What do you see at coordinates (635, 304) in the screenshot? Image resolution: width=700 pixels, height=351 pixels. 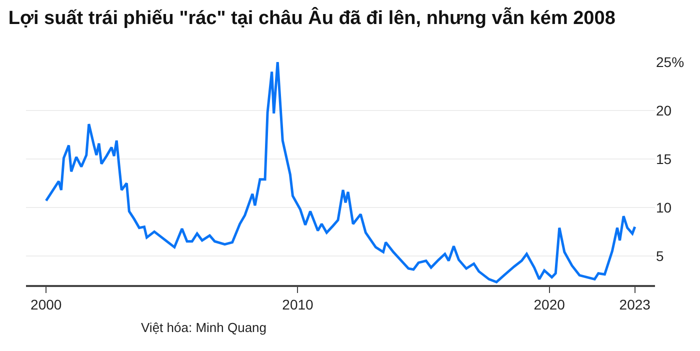 I see `x-tick-label: 2023` at bounding box center [635, 304].